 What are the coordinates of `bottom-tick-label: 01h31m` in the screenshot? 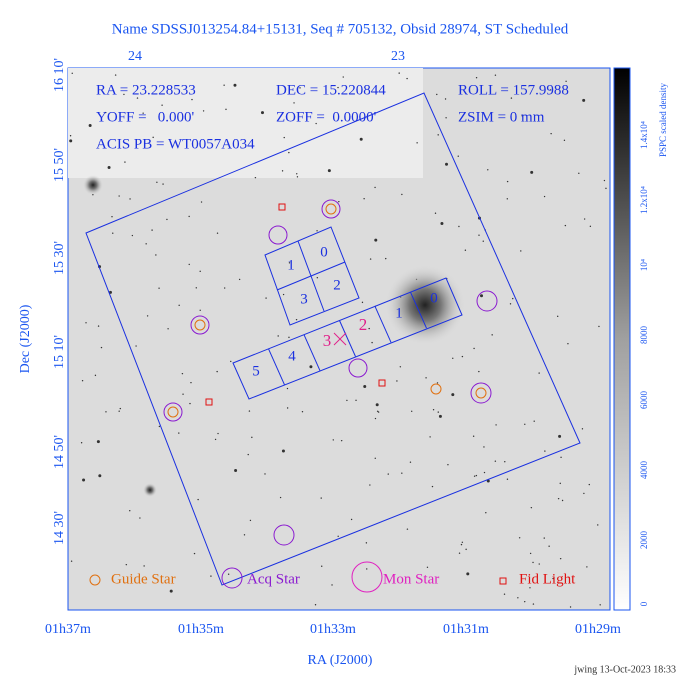 It's located at (466, 629).